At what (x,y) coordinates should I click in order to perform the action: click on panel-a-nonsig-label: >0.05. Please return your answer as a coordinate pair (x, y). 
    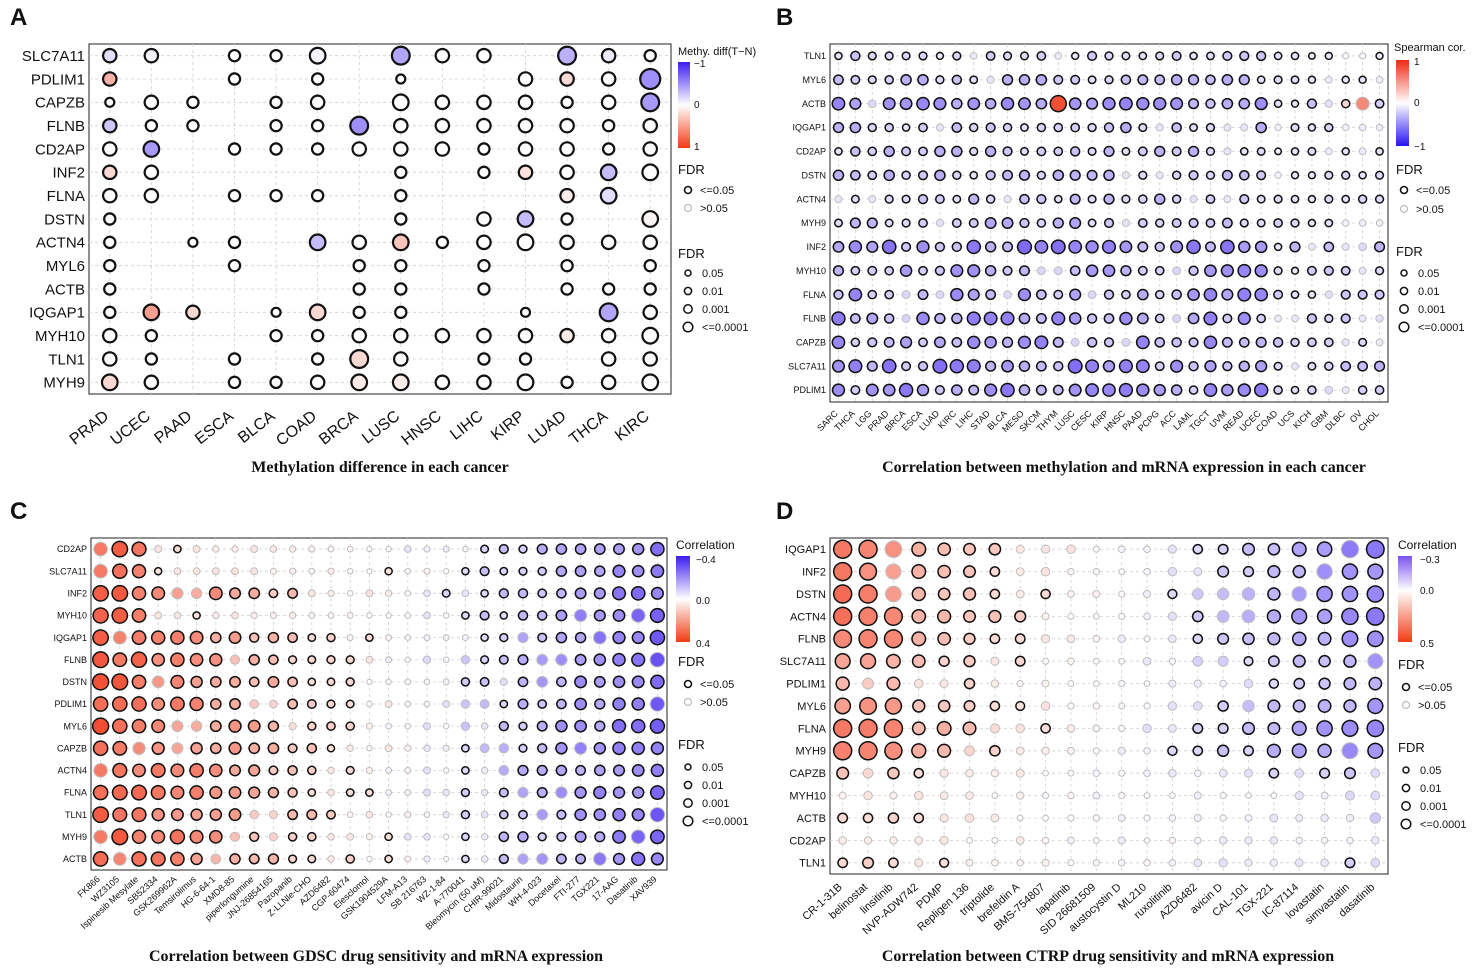
    Looking at the image, I should click on (714, 209).